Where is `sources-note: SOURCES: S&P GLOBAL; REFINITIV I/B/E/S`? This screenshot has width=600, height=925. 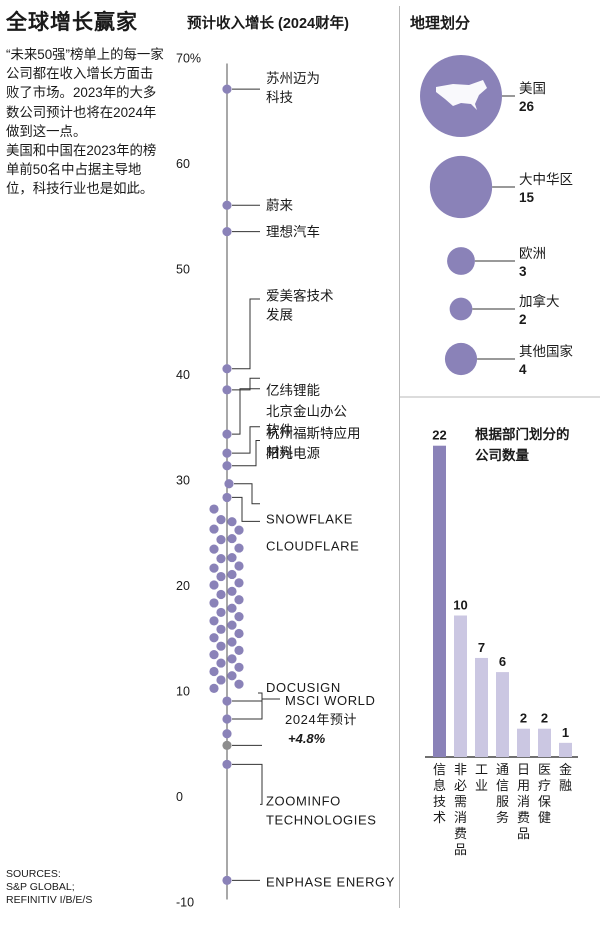 sources-note: SOURCES: S&P GLOBAL; REFINITIV I/B/E/S is located at coordinates (49, 887).